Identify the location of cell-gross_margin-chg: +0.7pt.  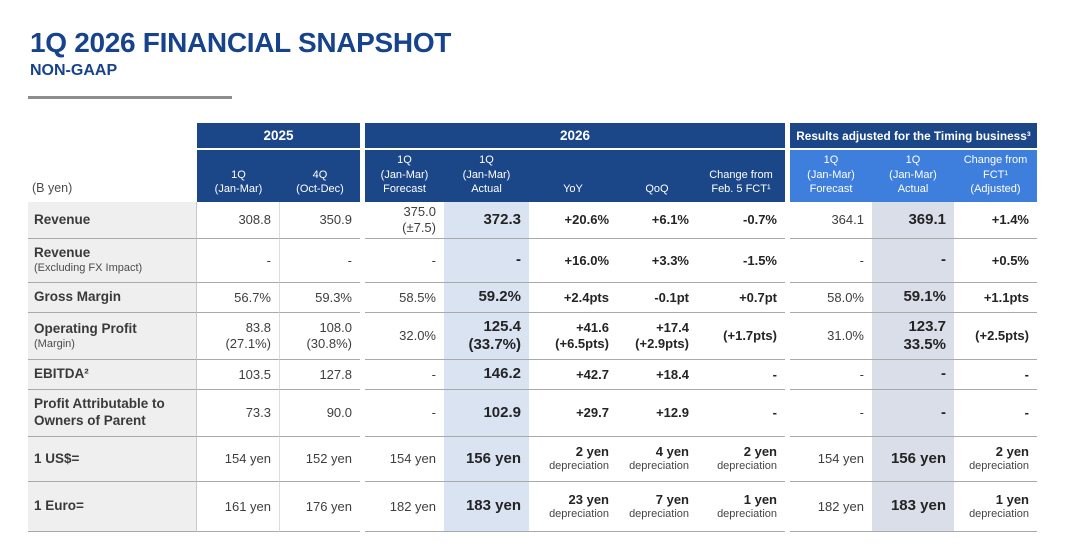
(741, 298).